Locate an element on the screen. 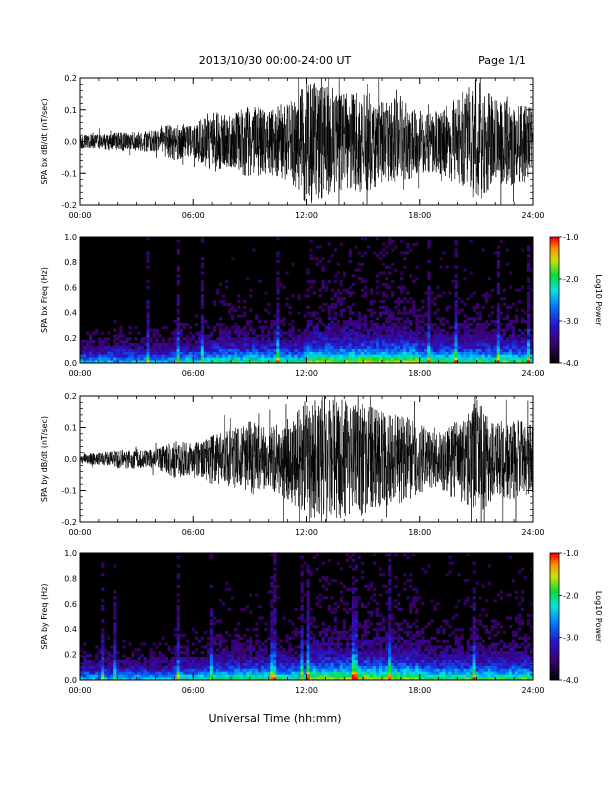  y-tick-label: -0.2 is located at coordinates (69, 205).